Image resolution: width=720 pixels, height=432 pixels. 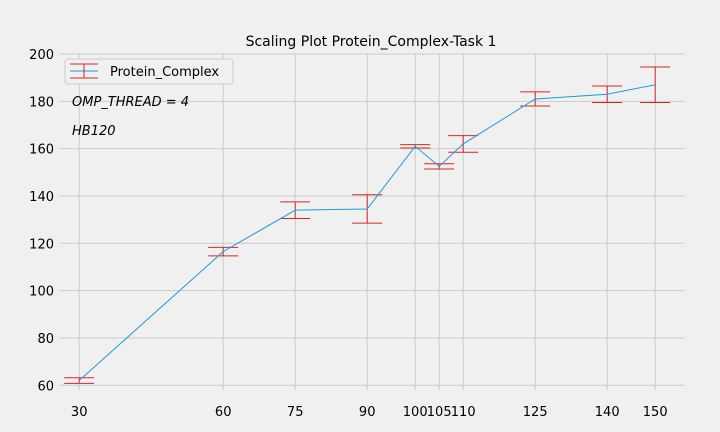 What do you see at coordinates (41, 197) in the screenshot?
I see `y-tick-label: 140` at bounding box center [41, 197].